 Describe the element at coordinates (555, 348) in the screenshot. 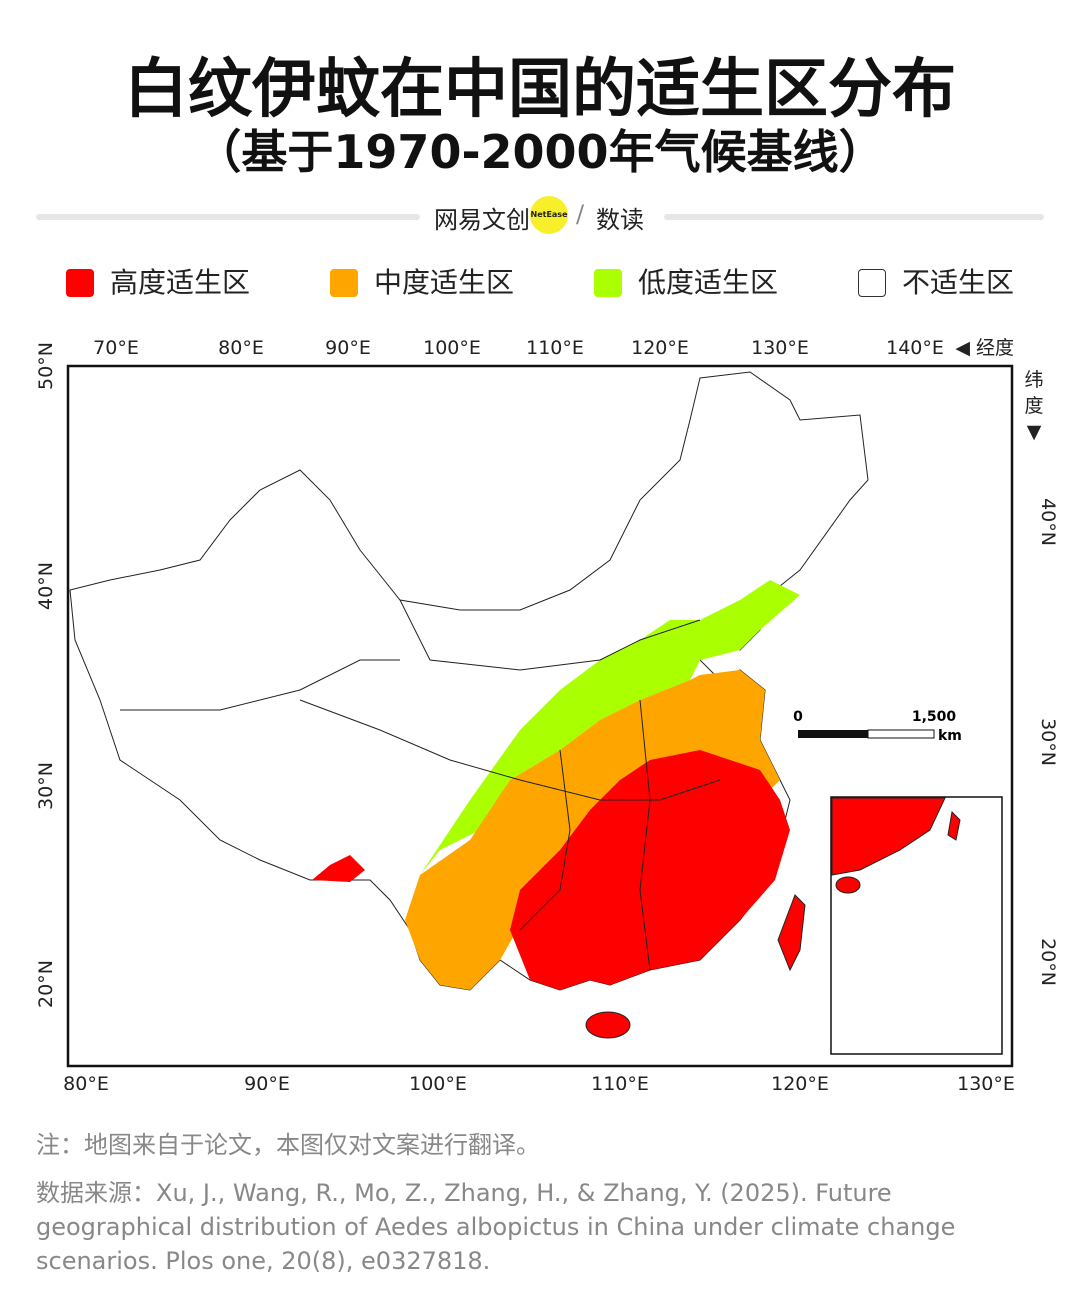

I see `top-axis-label: 110°E` at that location.